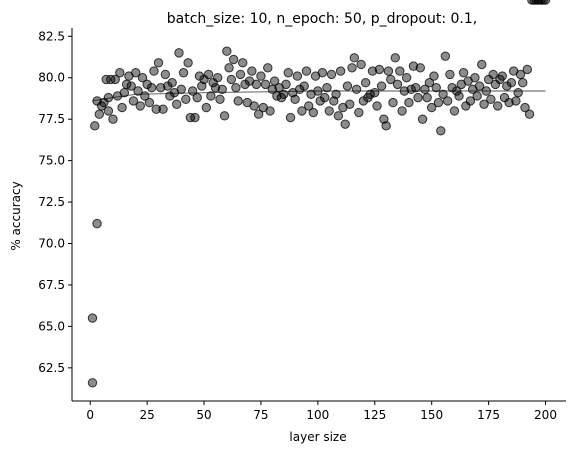  Describe the element at coordinates (51, 78) in the screenshot. I see `y-tick-label: 80.0` at that location.